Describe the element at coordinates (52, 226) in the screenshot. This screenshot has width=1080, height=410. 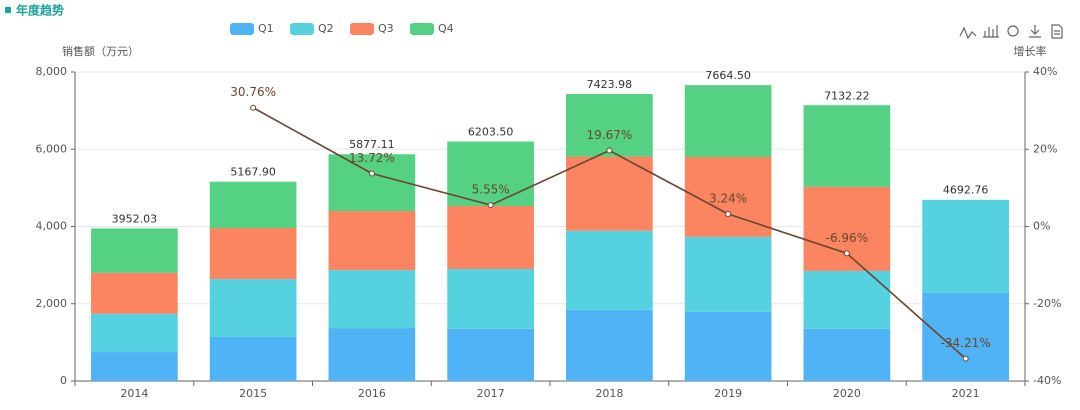
I see `y-tick-label: 4,000` at that location.